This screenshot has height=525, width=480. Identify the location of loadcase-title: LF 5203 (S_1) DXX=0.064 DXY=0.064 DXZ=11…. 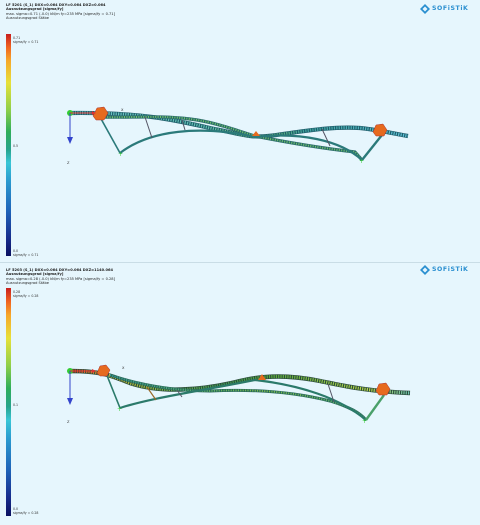
(60, 270).